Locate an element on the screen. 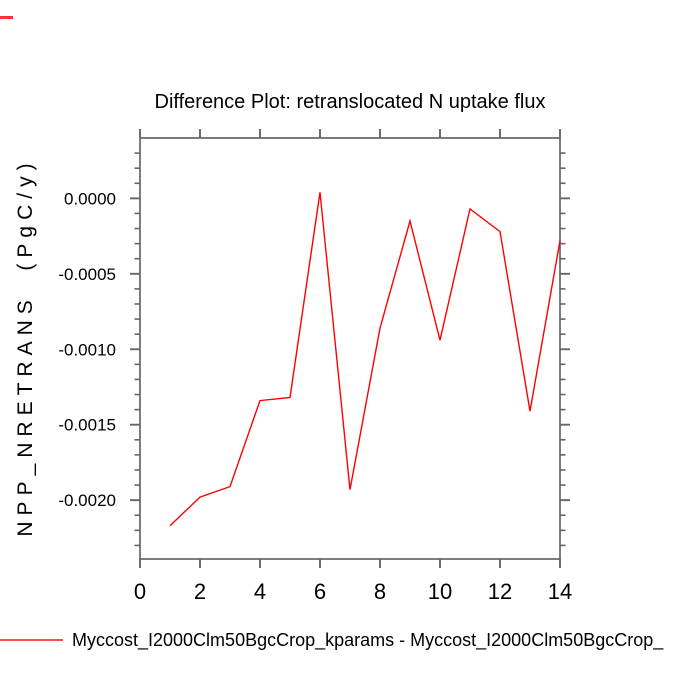 The image size is (700, 700). x-tick-label: 6 is located at coordinates (320, 591).